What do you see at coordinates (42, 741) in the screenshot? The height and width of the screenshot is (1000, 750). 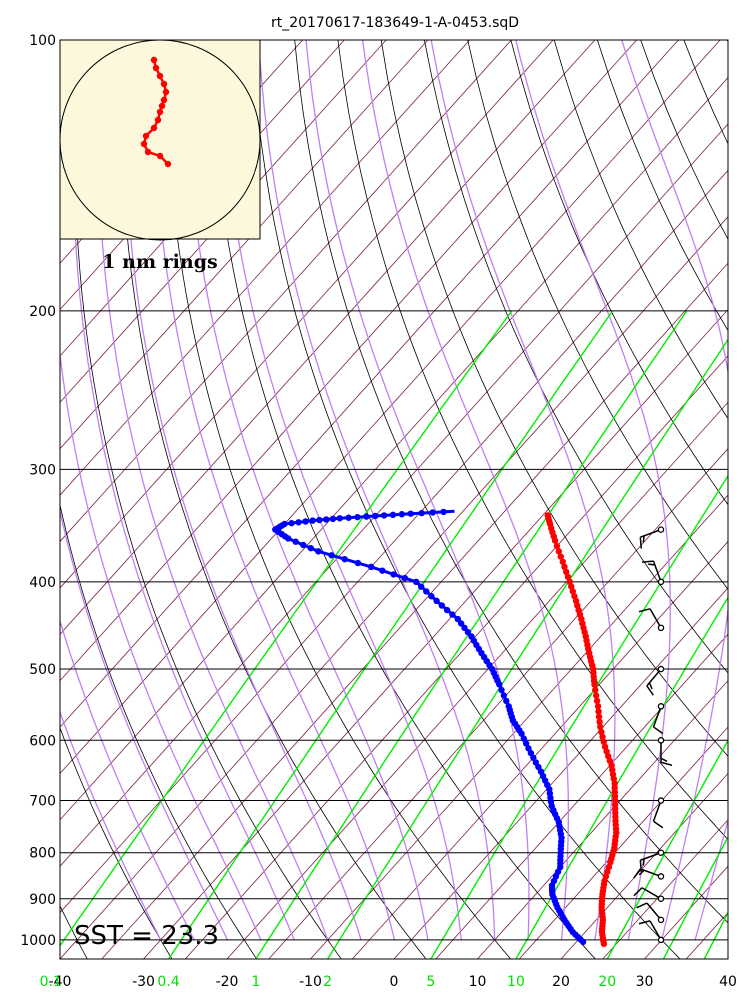 I see `pressure-tick-label: 600` at bounding box center [42, 741].